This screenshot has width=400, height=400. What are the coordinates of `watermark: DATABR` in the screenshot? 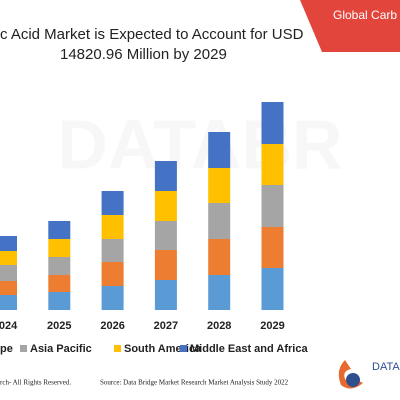 It's located at (199, 144).